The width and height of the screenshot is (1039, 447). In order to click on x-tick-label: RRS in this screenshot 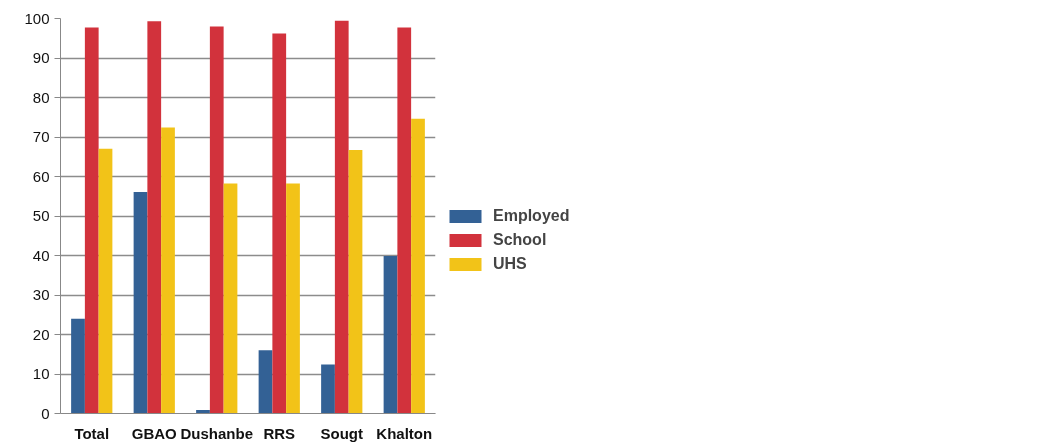, I will do `click(279, 433)`.